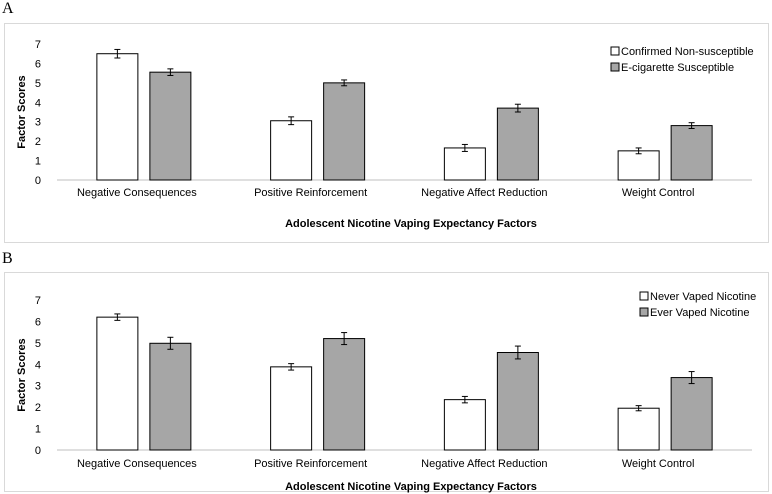 Image resolution: width=772 pixels, height=494 pixels. Describe the element at coordinates (8, 8) in the screenshot. I see `panel-a-label: A` at that location.